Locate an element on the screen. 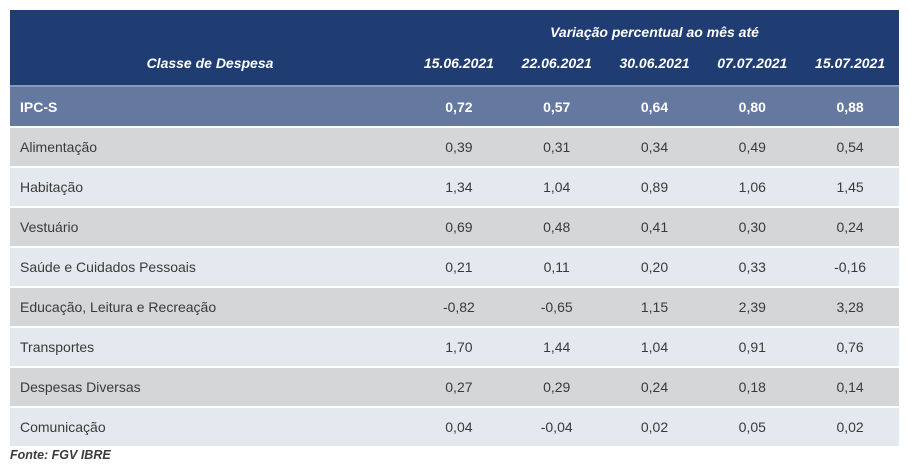  column-header-date-2: 22.06.2021 is located at coordinates (556, 63).